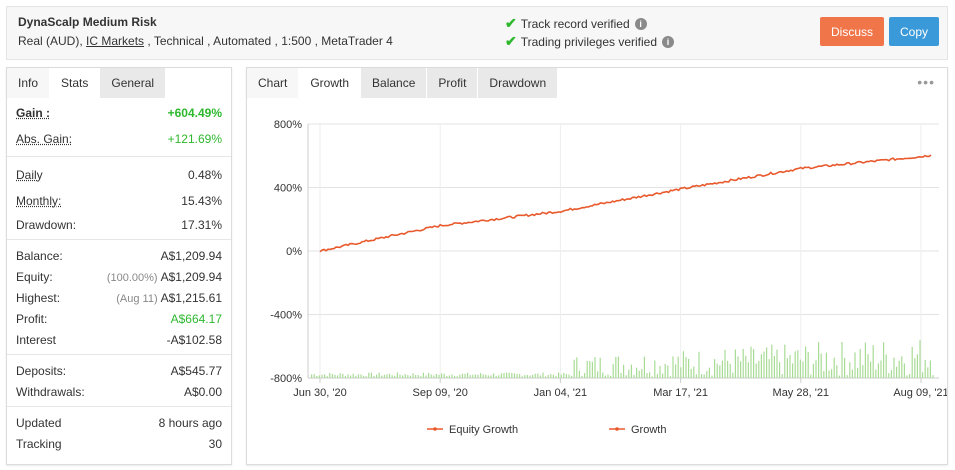 This screenshot has height=470, width=955. I want to click on gain-label: Gain :, so click(33, 113).